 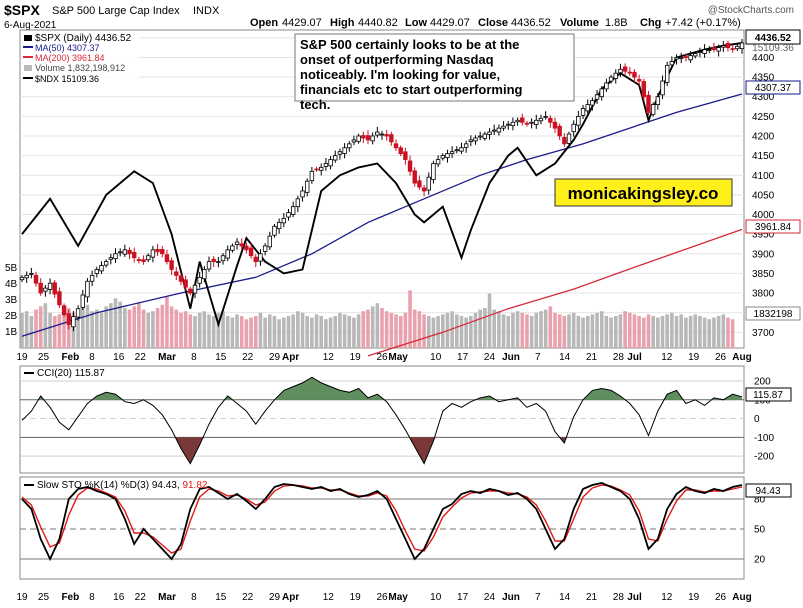 What do you see at coordinates (463, 597) in the screenshot?
I see `x-axis-label: 17` at bounding box center [463, 597].